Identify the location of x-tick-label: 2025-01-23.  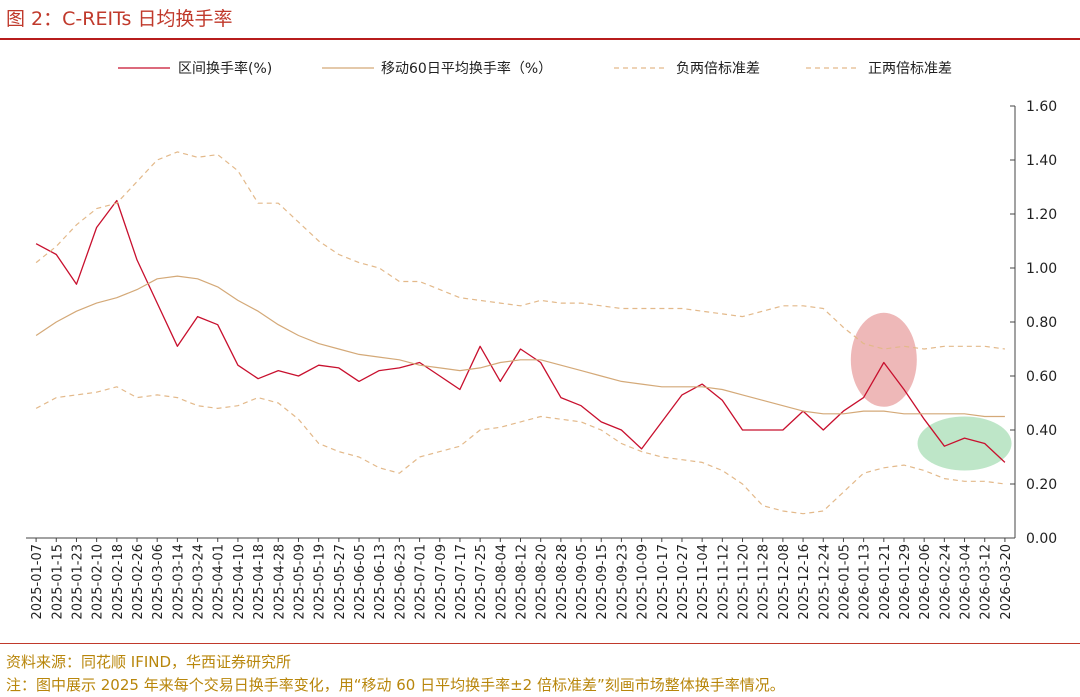
(77, 582).